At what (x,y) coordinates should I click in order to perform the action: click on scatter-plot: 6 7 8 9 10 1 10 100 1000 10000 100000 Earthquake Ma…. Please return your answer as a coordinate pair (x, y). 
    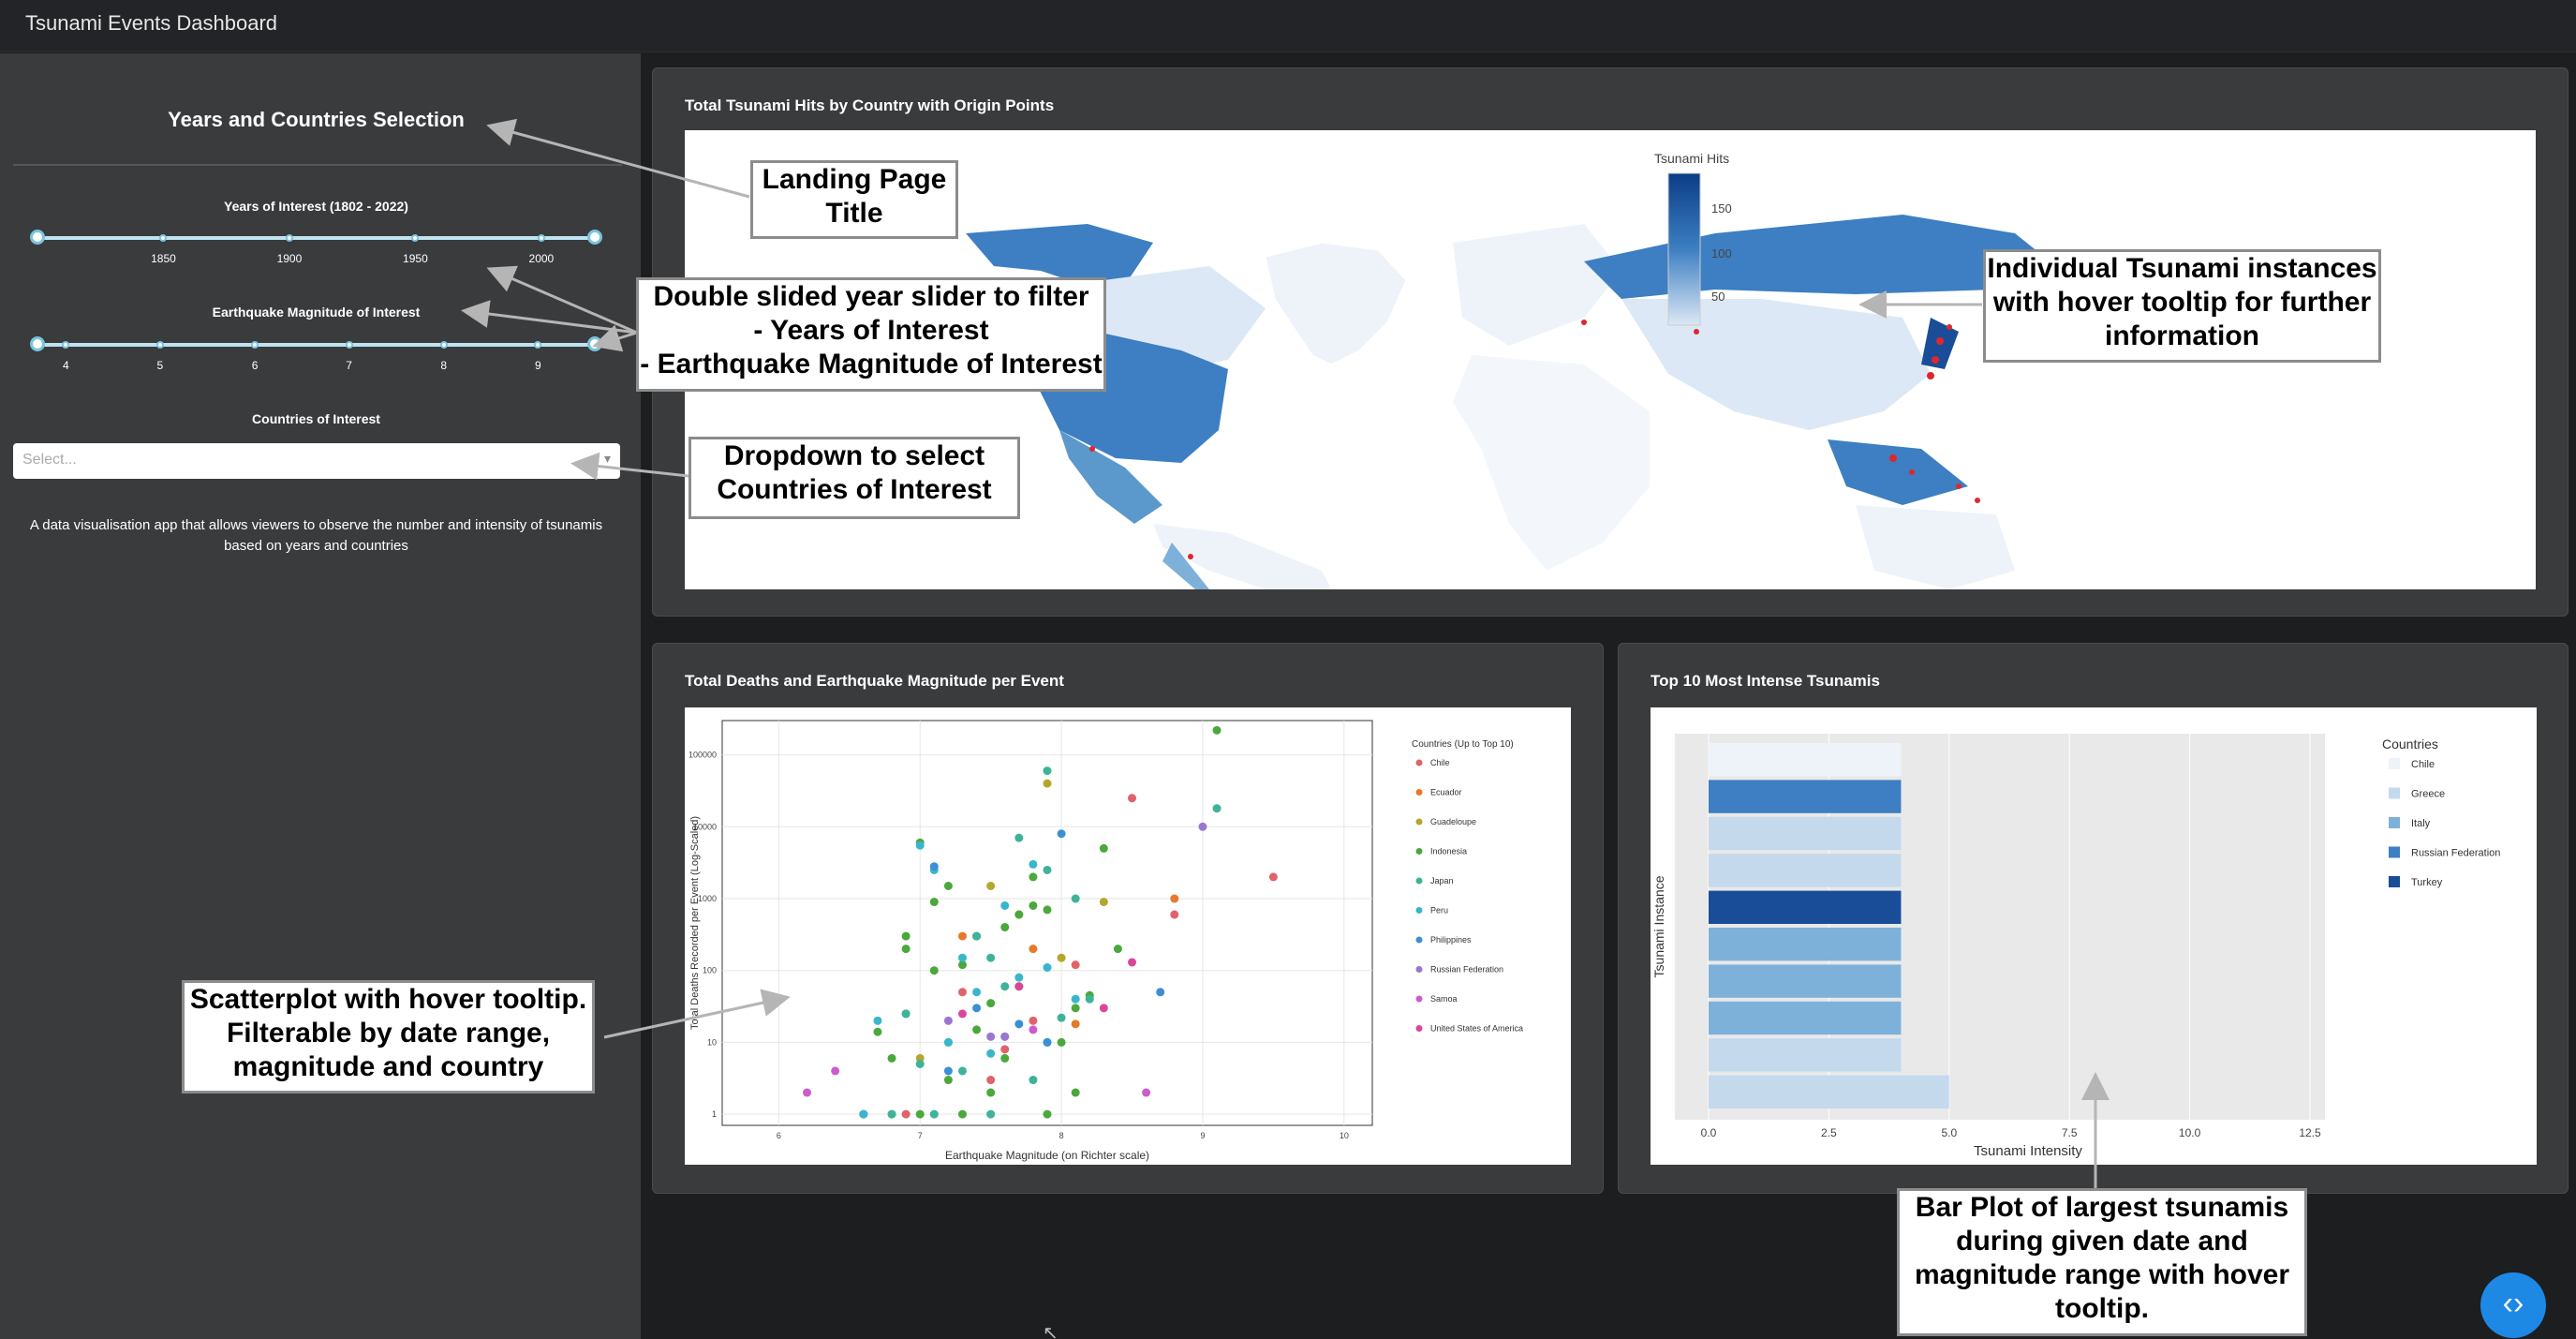
    Looking at the image, I should click on (1128, 936).